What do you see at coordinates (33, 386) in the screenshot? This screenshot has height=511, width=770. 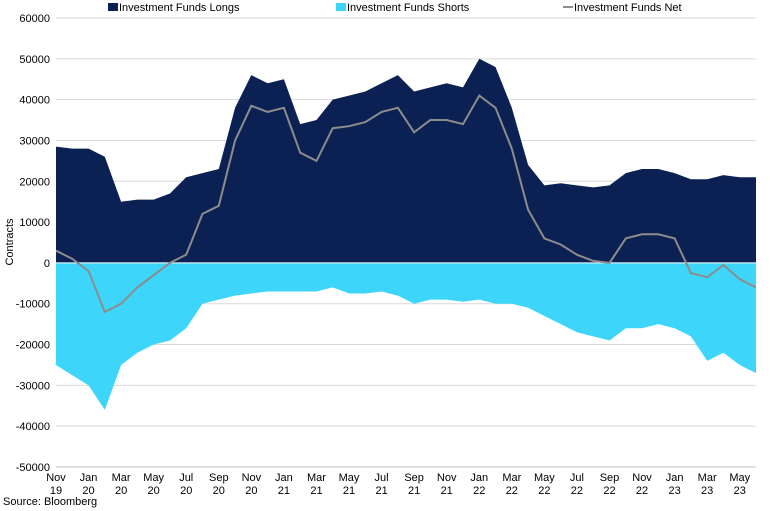 I see `y-tick-label: -30000` at bounding box center [33, 386].